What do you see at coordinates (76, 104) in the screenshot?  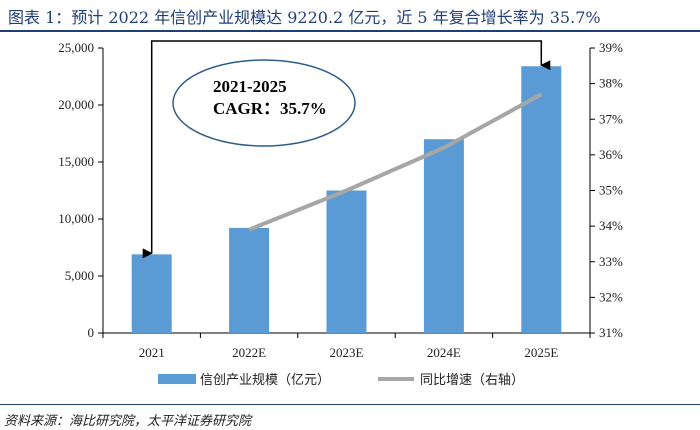 I see `left-tick-label: 20,000` at bounding box center [76, 104].